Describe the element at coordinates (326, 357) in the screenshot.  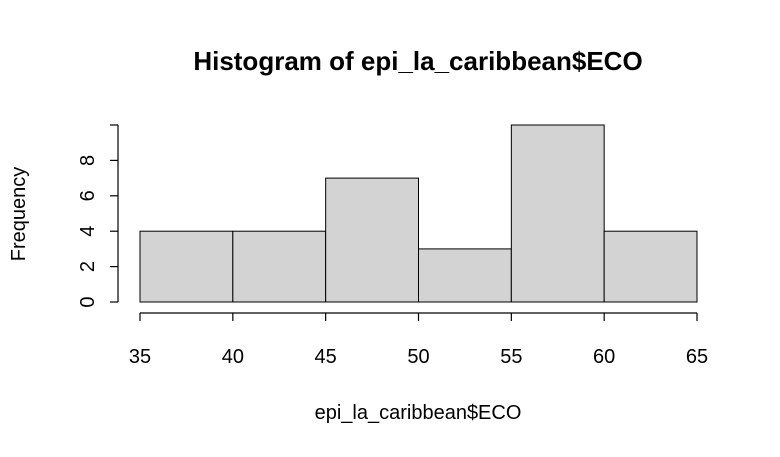
I see `x-tick-label: 45` at that location.